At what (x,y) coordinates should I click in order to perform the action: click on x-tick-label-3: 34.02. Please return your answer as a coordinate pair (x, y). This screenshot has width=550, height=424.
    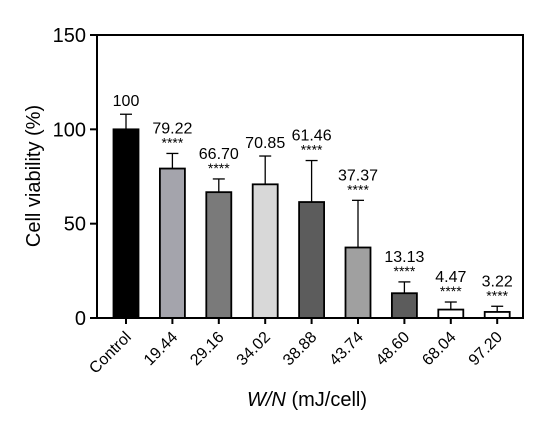
    Looking at the image, I should click on (254, 349).